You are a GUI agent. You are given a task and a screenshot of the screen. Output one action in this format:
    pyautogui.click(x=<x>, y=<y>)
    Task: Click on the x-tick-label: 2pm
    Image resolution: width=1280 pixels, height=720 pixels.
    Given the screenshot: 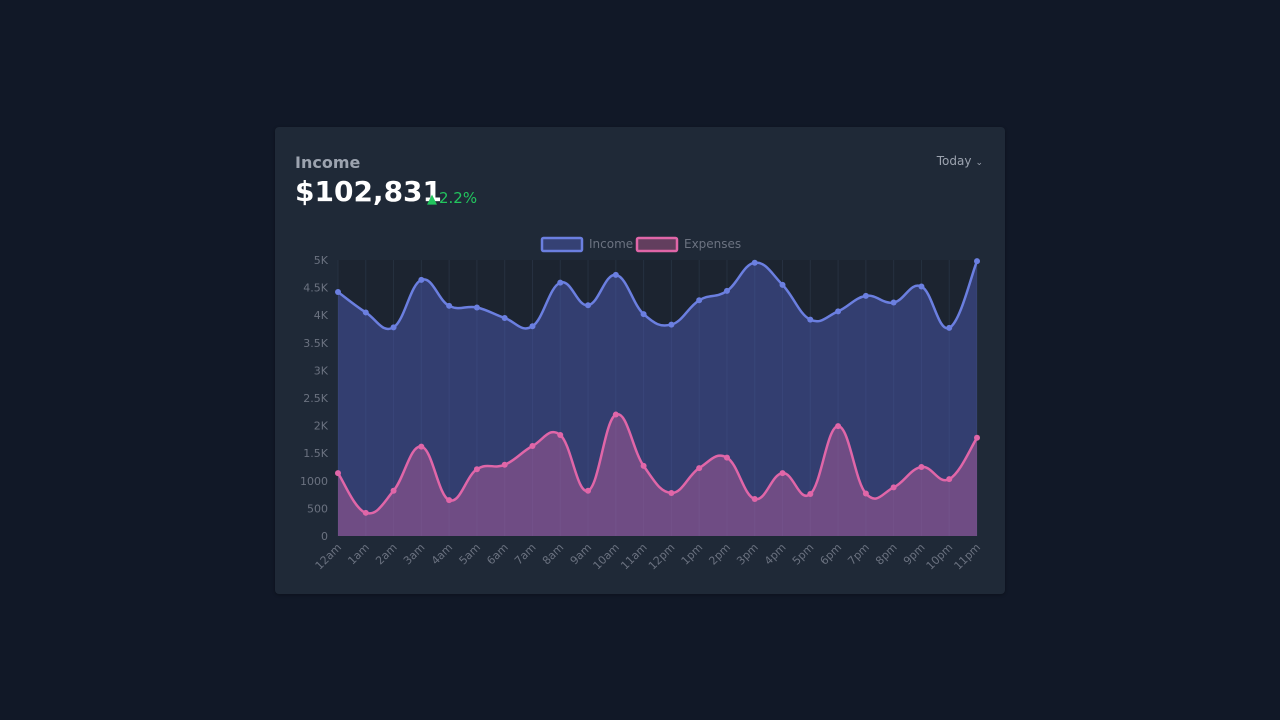 What is the action you would take?
    pyautogui.click(x=719, y=554)
    